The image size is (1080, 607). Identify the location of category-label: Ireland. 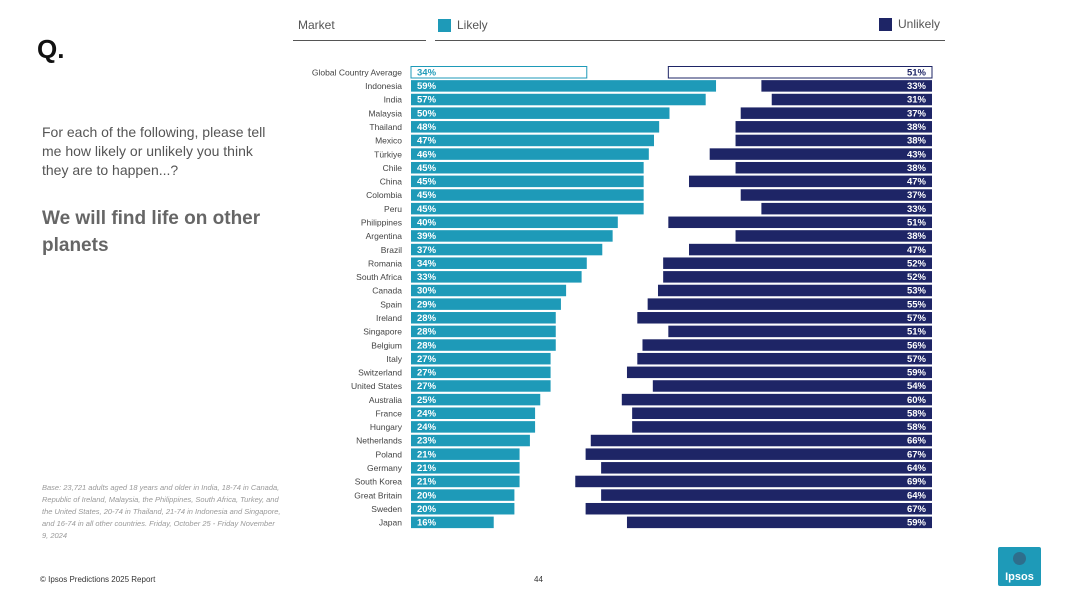
(389, 318).